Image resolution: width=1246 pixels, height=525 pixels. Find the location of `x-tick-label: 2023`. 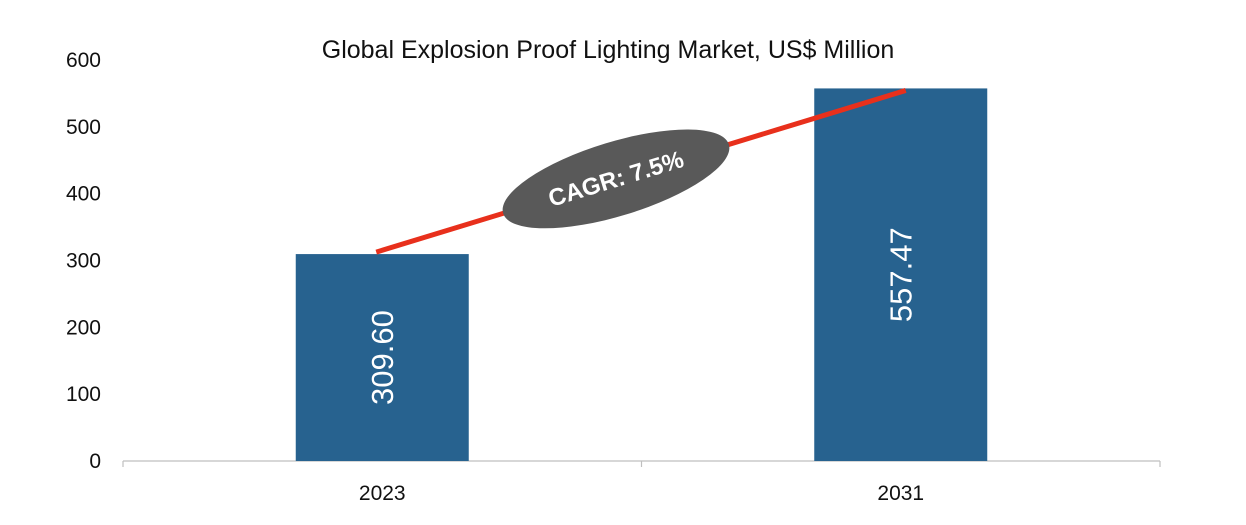

x-tick-label: 2023 is located at coordinates (382, 493).